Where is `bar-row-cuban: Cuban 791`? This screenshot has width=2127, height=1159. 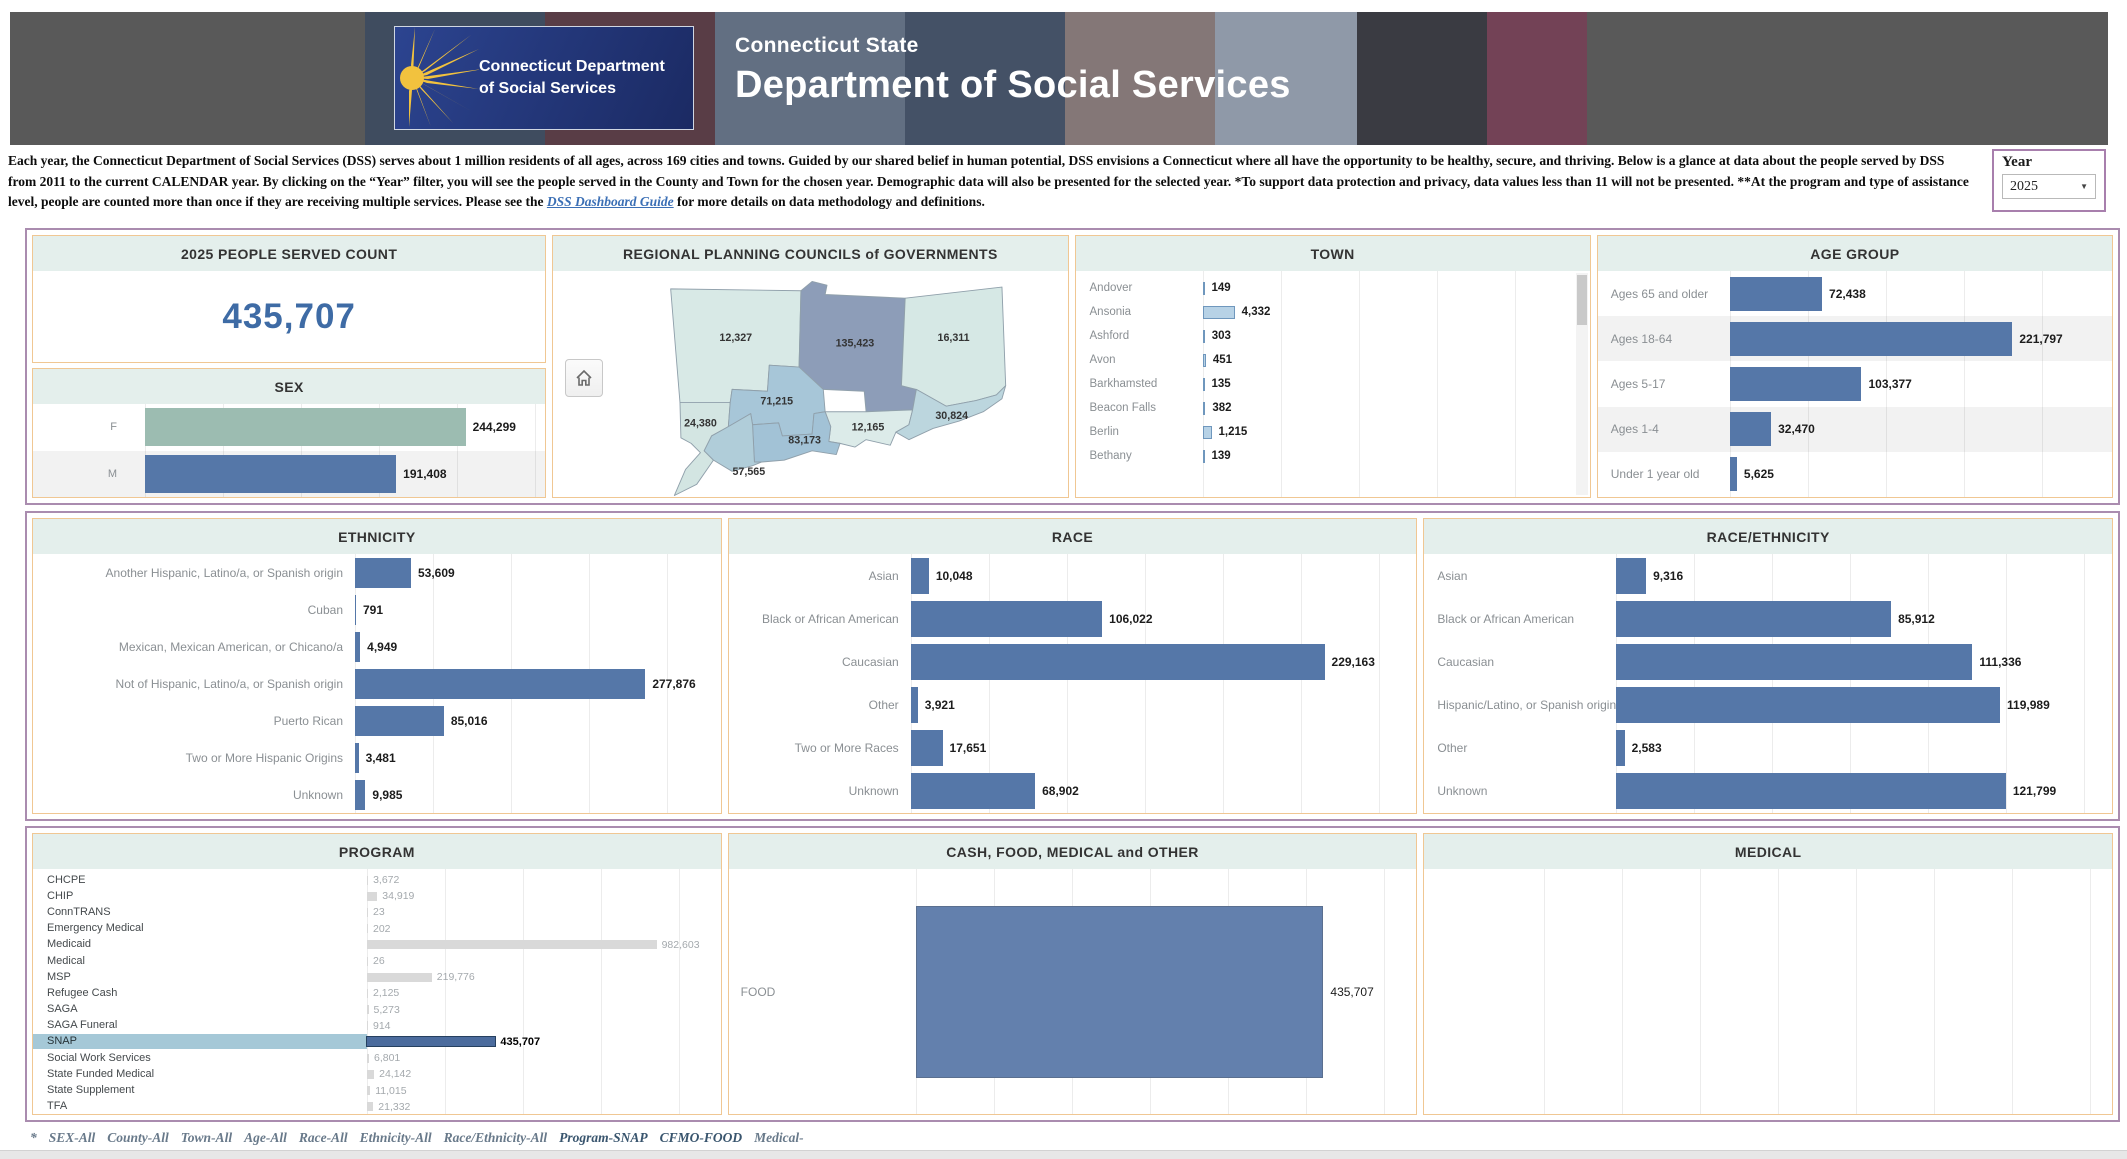 bar-row-cuban: Cuban 791 is located at coordinates (377, 609).